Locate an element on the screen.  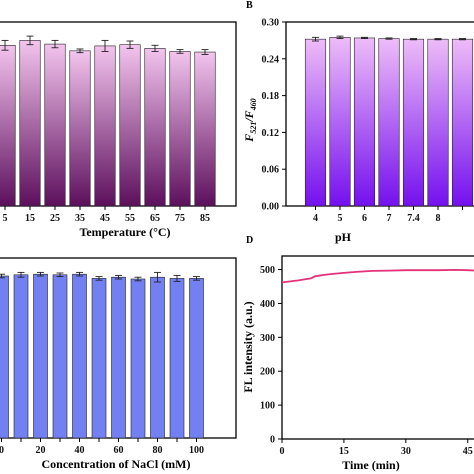
panel-a-x-axis-title: Temperature (°C) is located at coordinates (124, 232).